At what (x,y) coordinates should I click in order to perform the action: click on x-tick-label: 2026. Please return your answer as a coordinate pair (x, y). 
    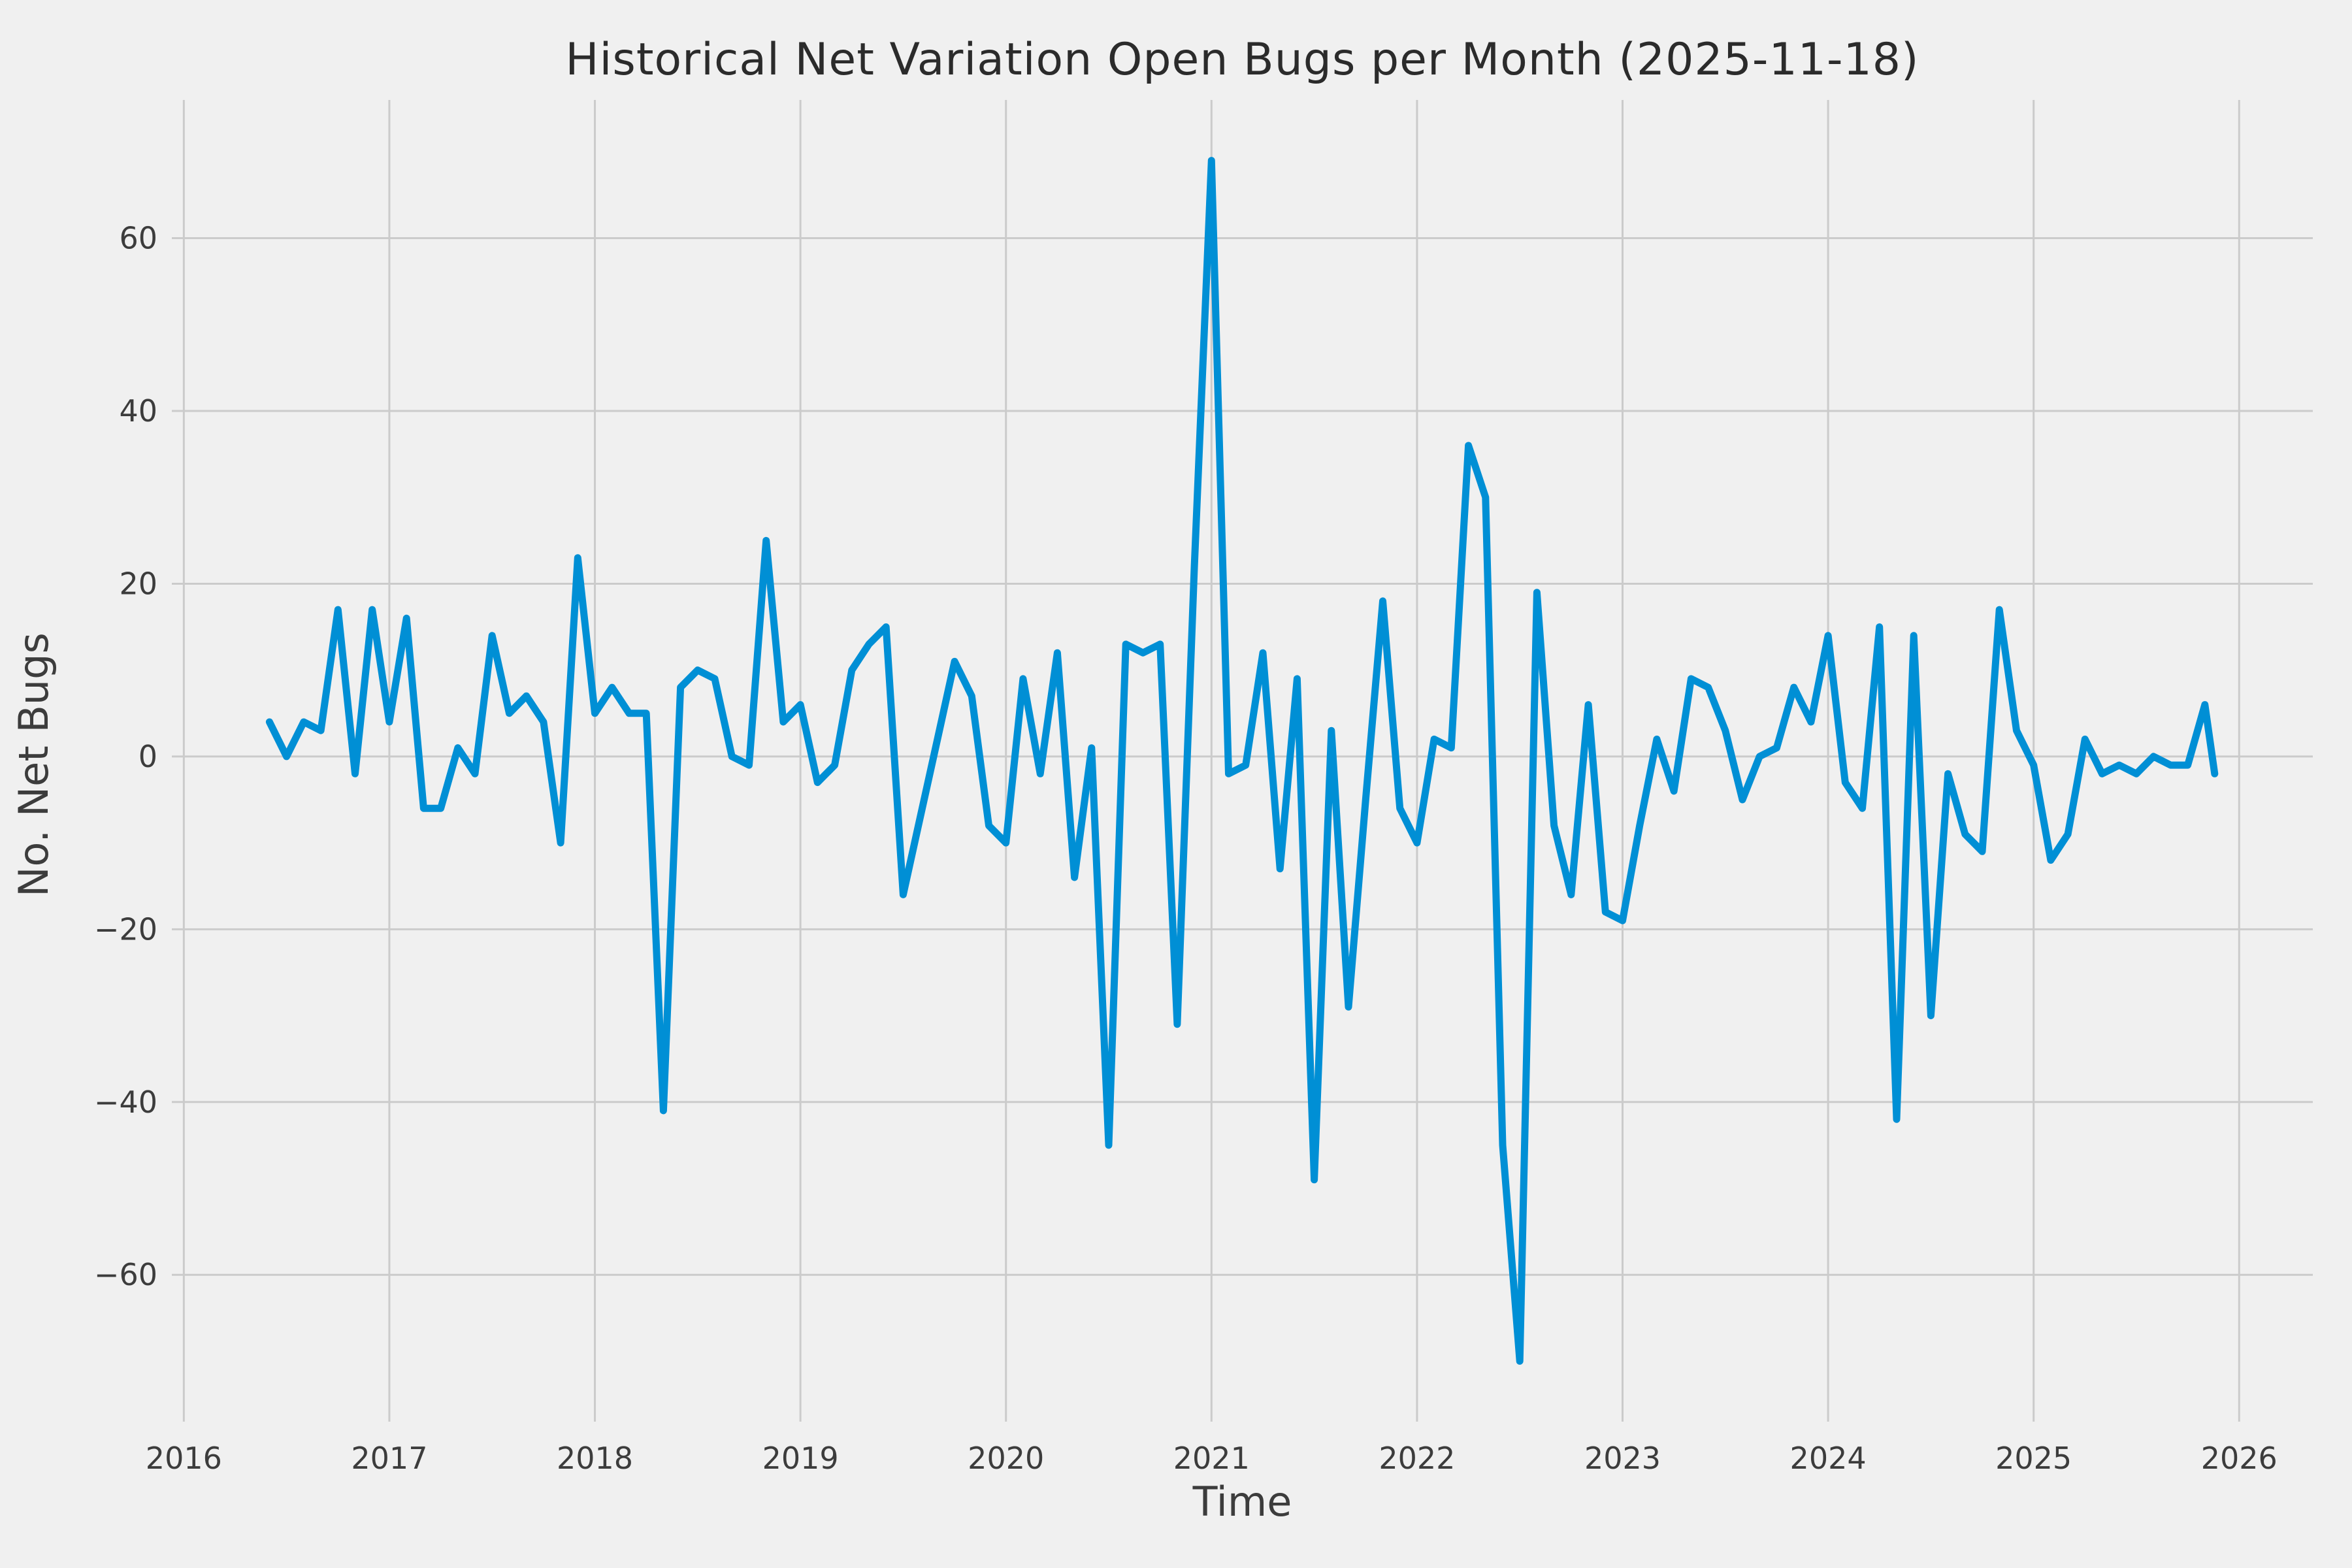
    Looking at the image, I should click on (2239, 1458).